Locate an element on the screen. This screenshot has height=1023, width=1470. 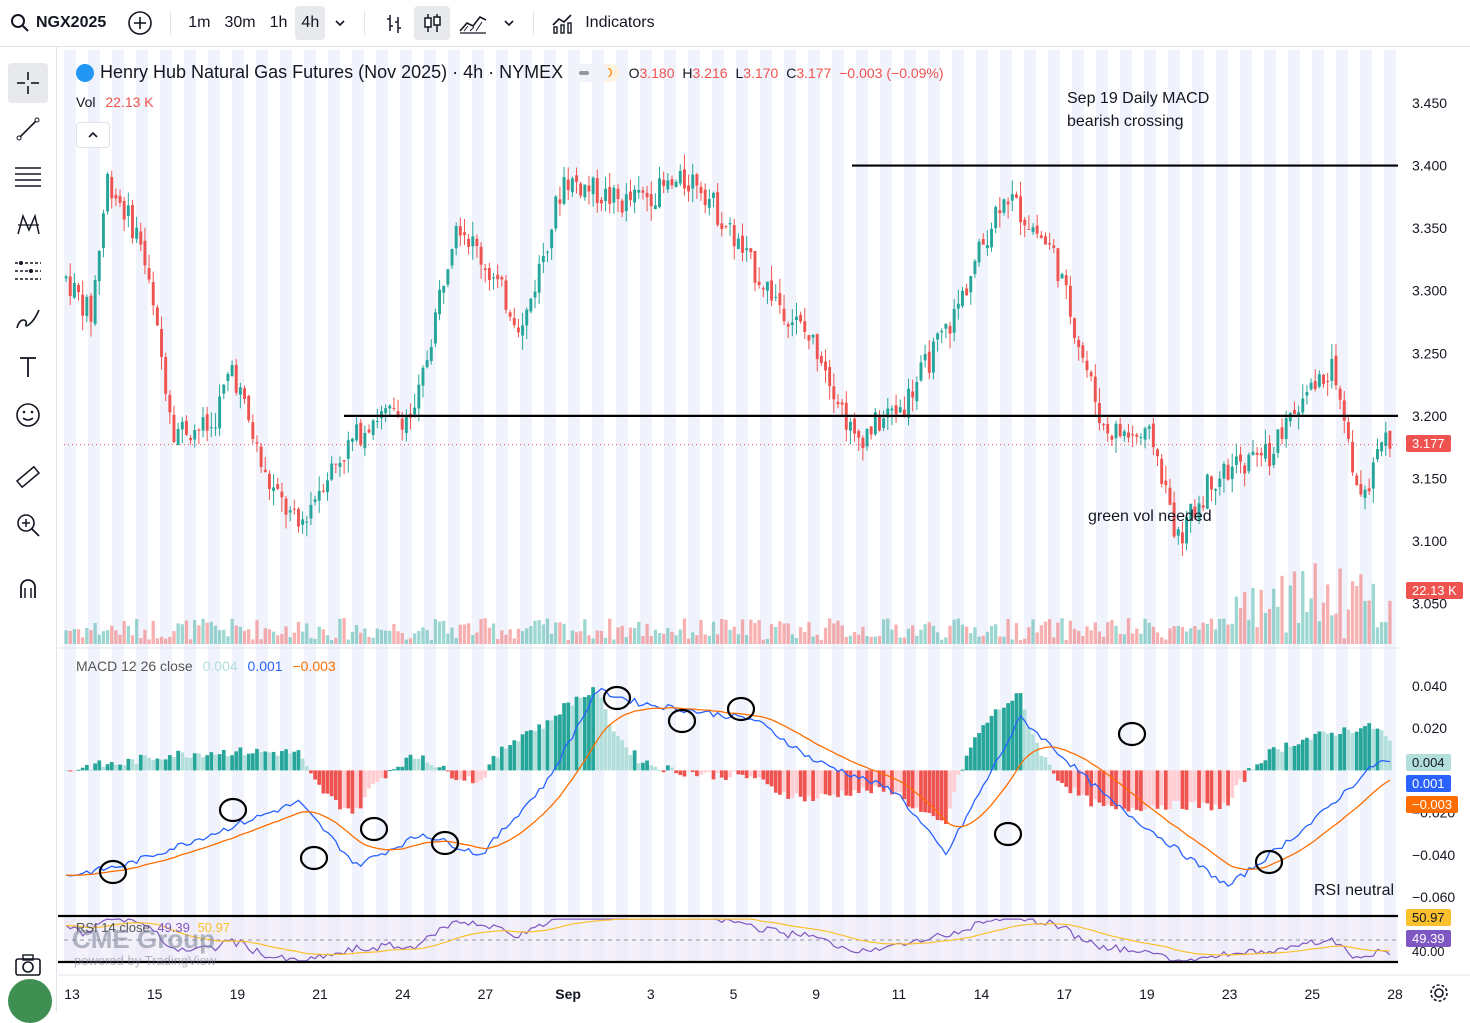
crosshair-tool is located at coordinates (28, 83).